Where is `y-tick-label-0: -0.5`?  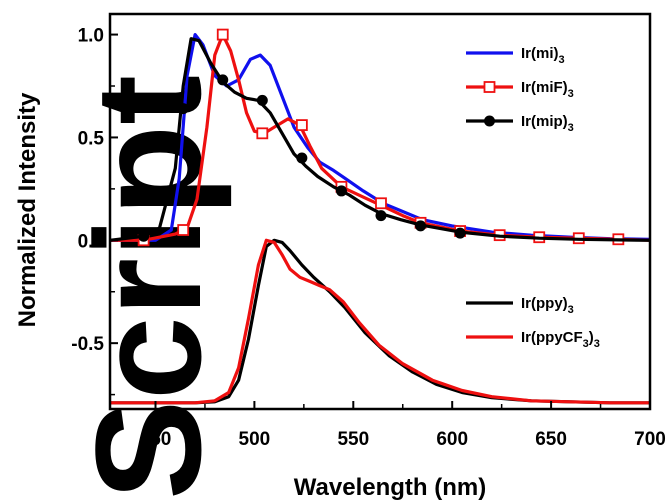
y-tick-label-0: -0.5 is located at coordinates (87, 344).